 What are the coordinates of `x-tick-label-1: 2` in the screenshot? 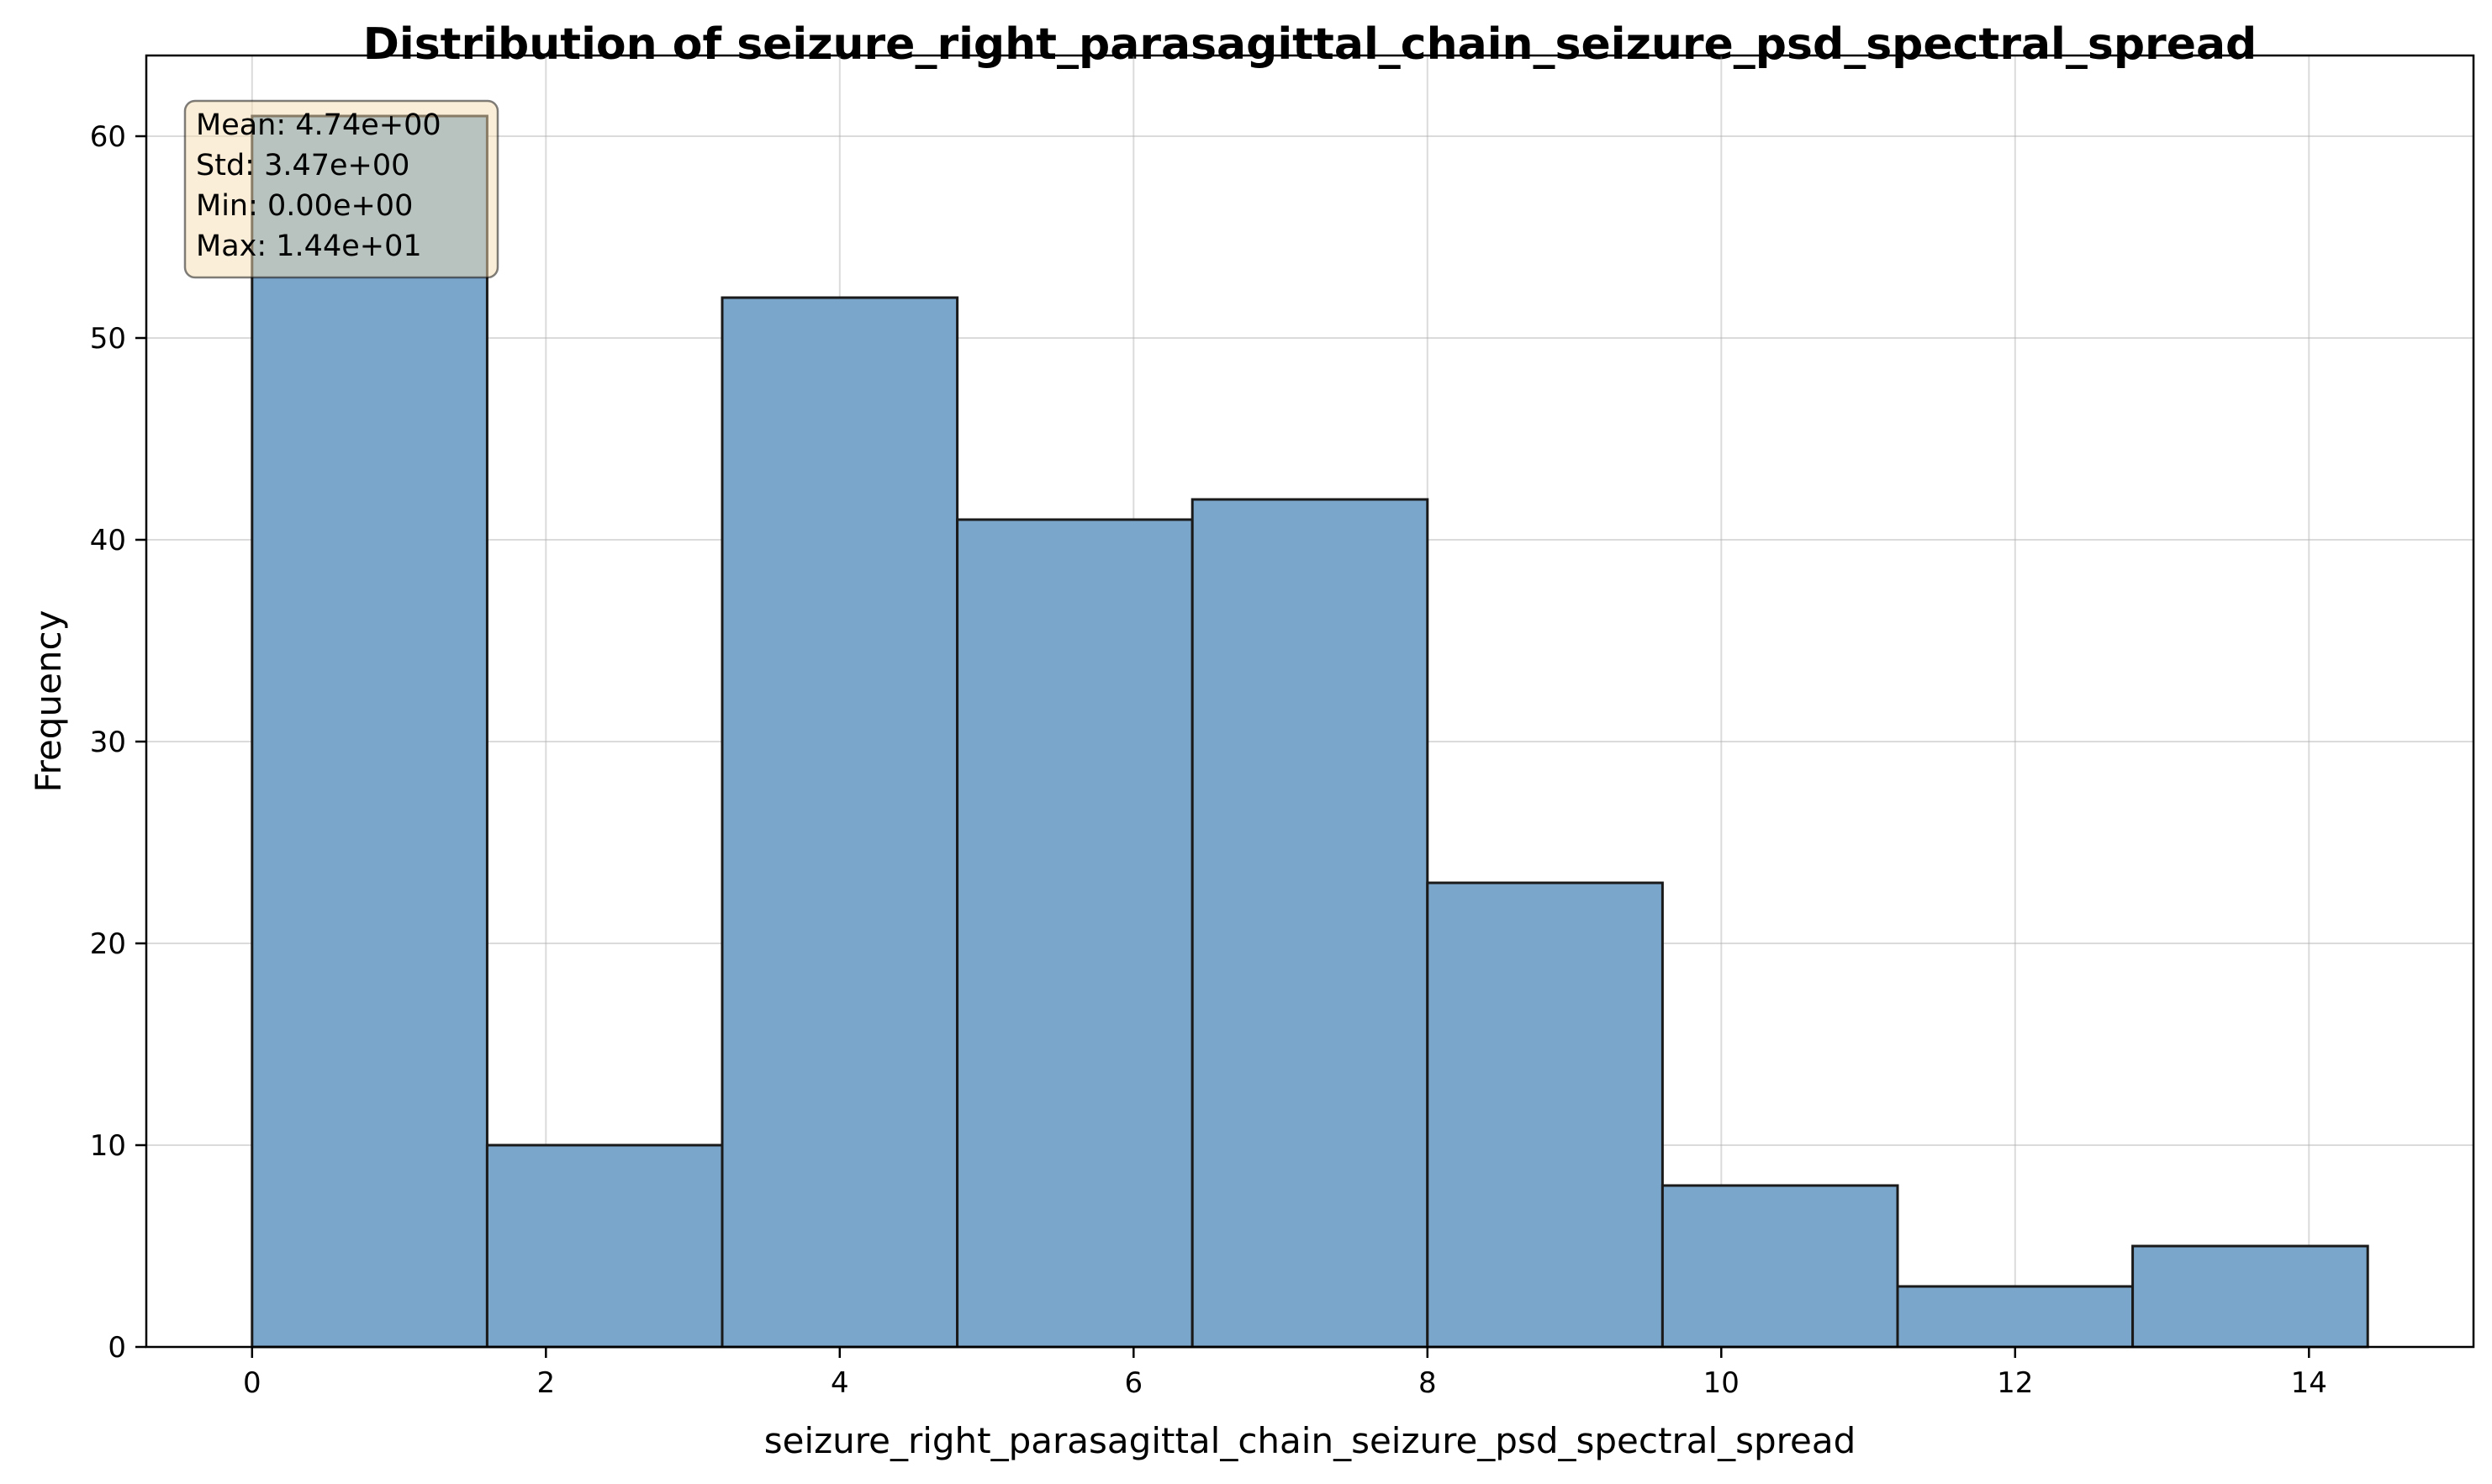 It's located at (545, 1383).